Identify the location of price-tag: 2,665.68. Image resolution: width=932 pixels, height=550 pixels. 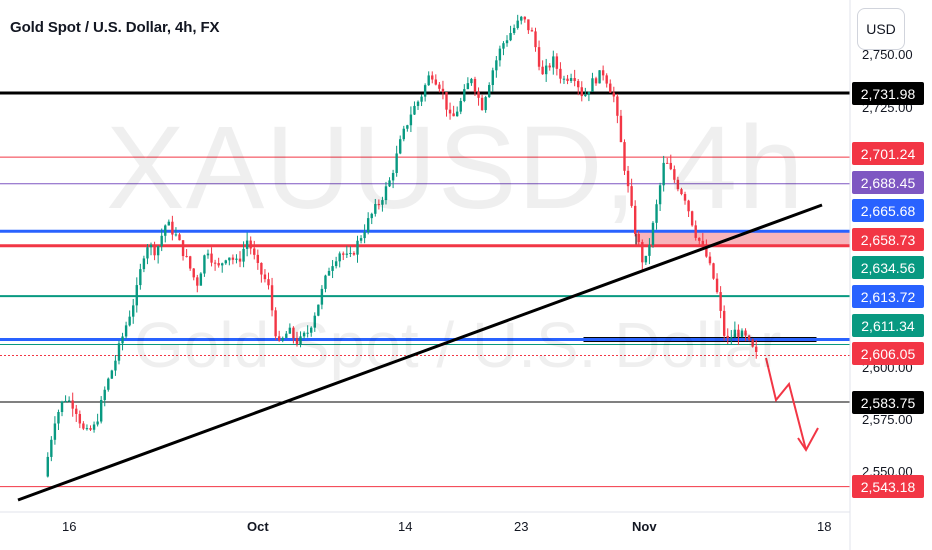
(888, 210).